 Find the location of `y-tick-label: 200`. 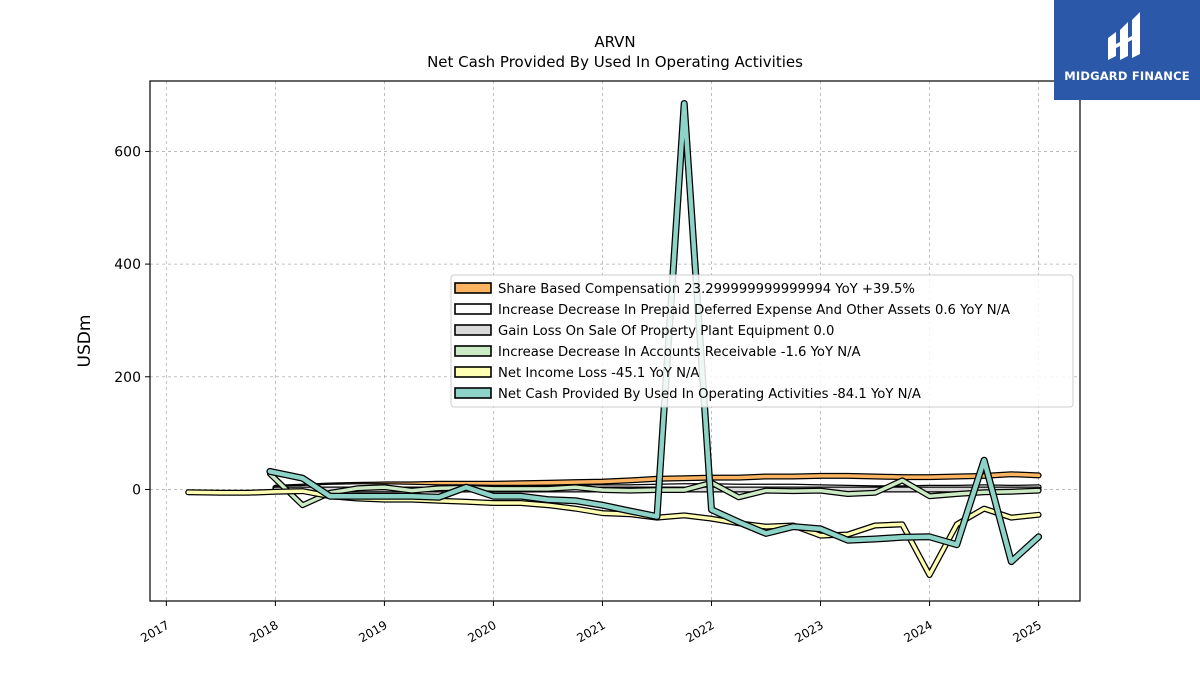

y-tick-label: 200 is located at coordinates (127, 378).